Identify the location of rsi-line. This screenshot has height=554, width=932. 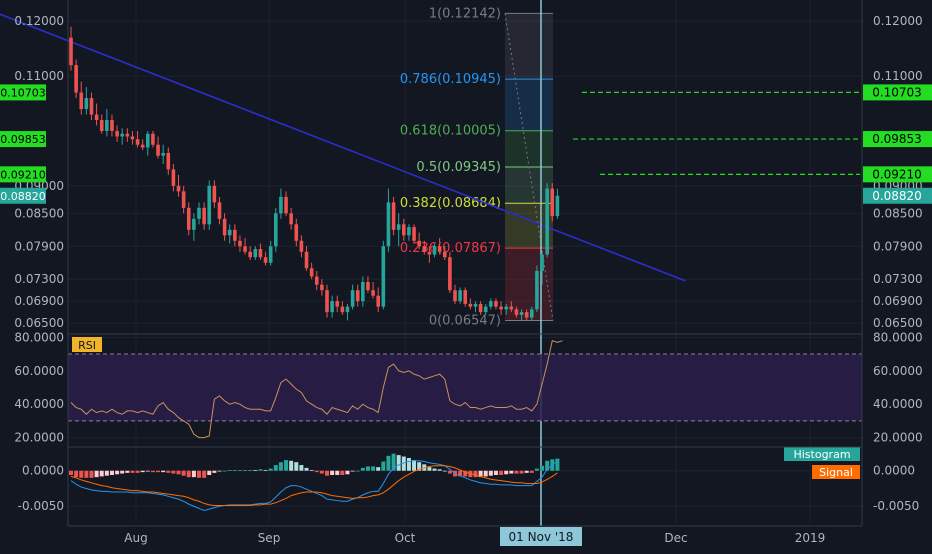
(316, 389).